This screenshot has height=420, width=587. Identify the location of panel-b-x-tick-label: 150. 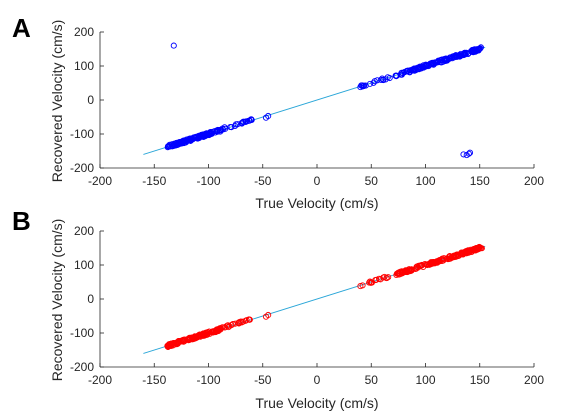
(480, 380).